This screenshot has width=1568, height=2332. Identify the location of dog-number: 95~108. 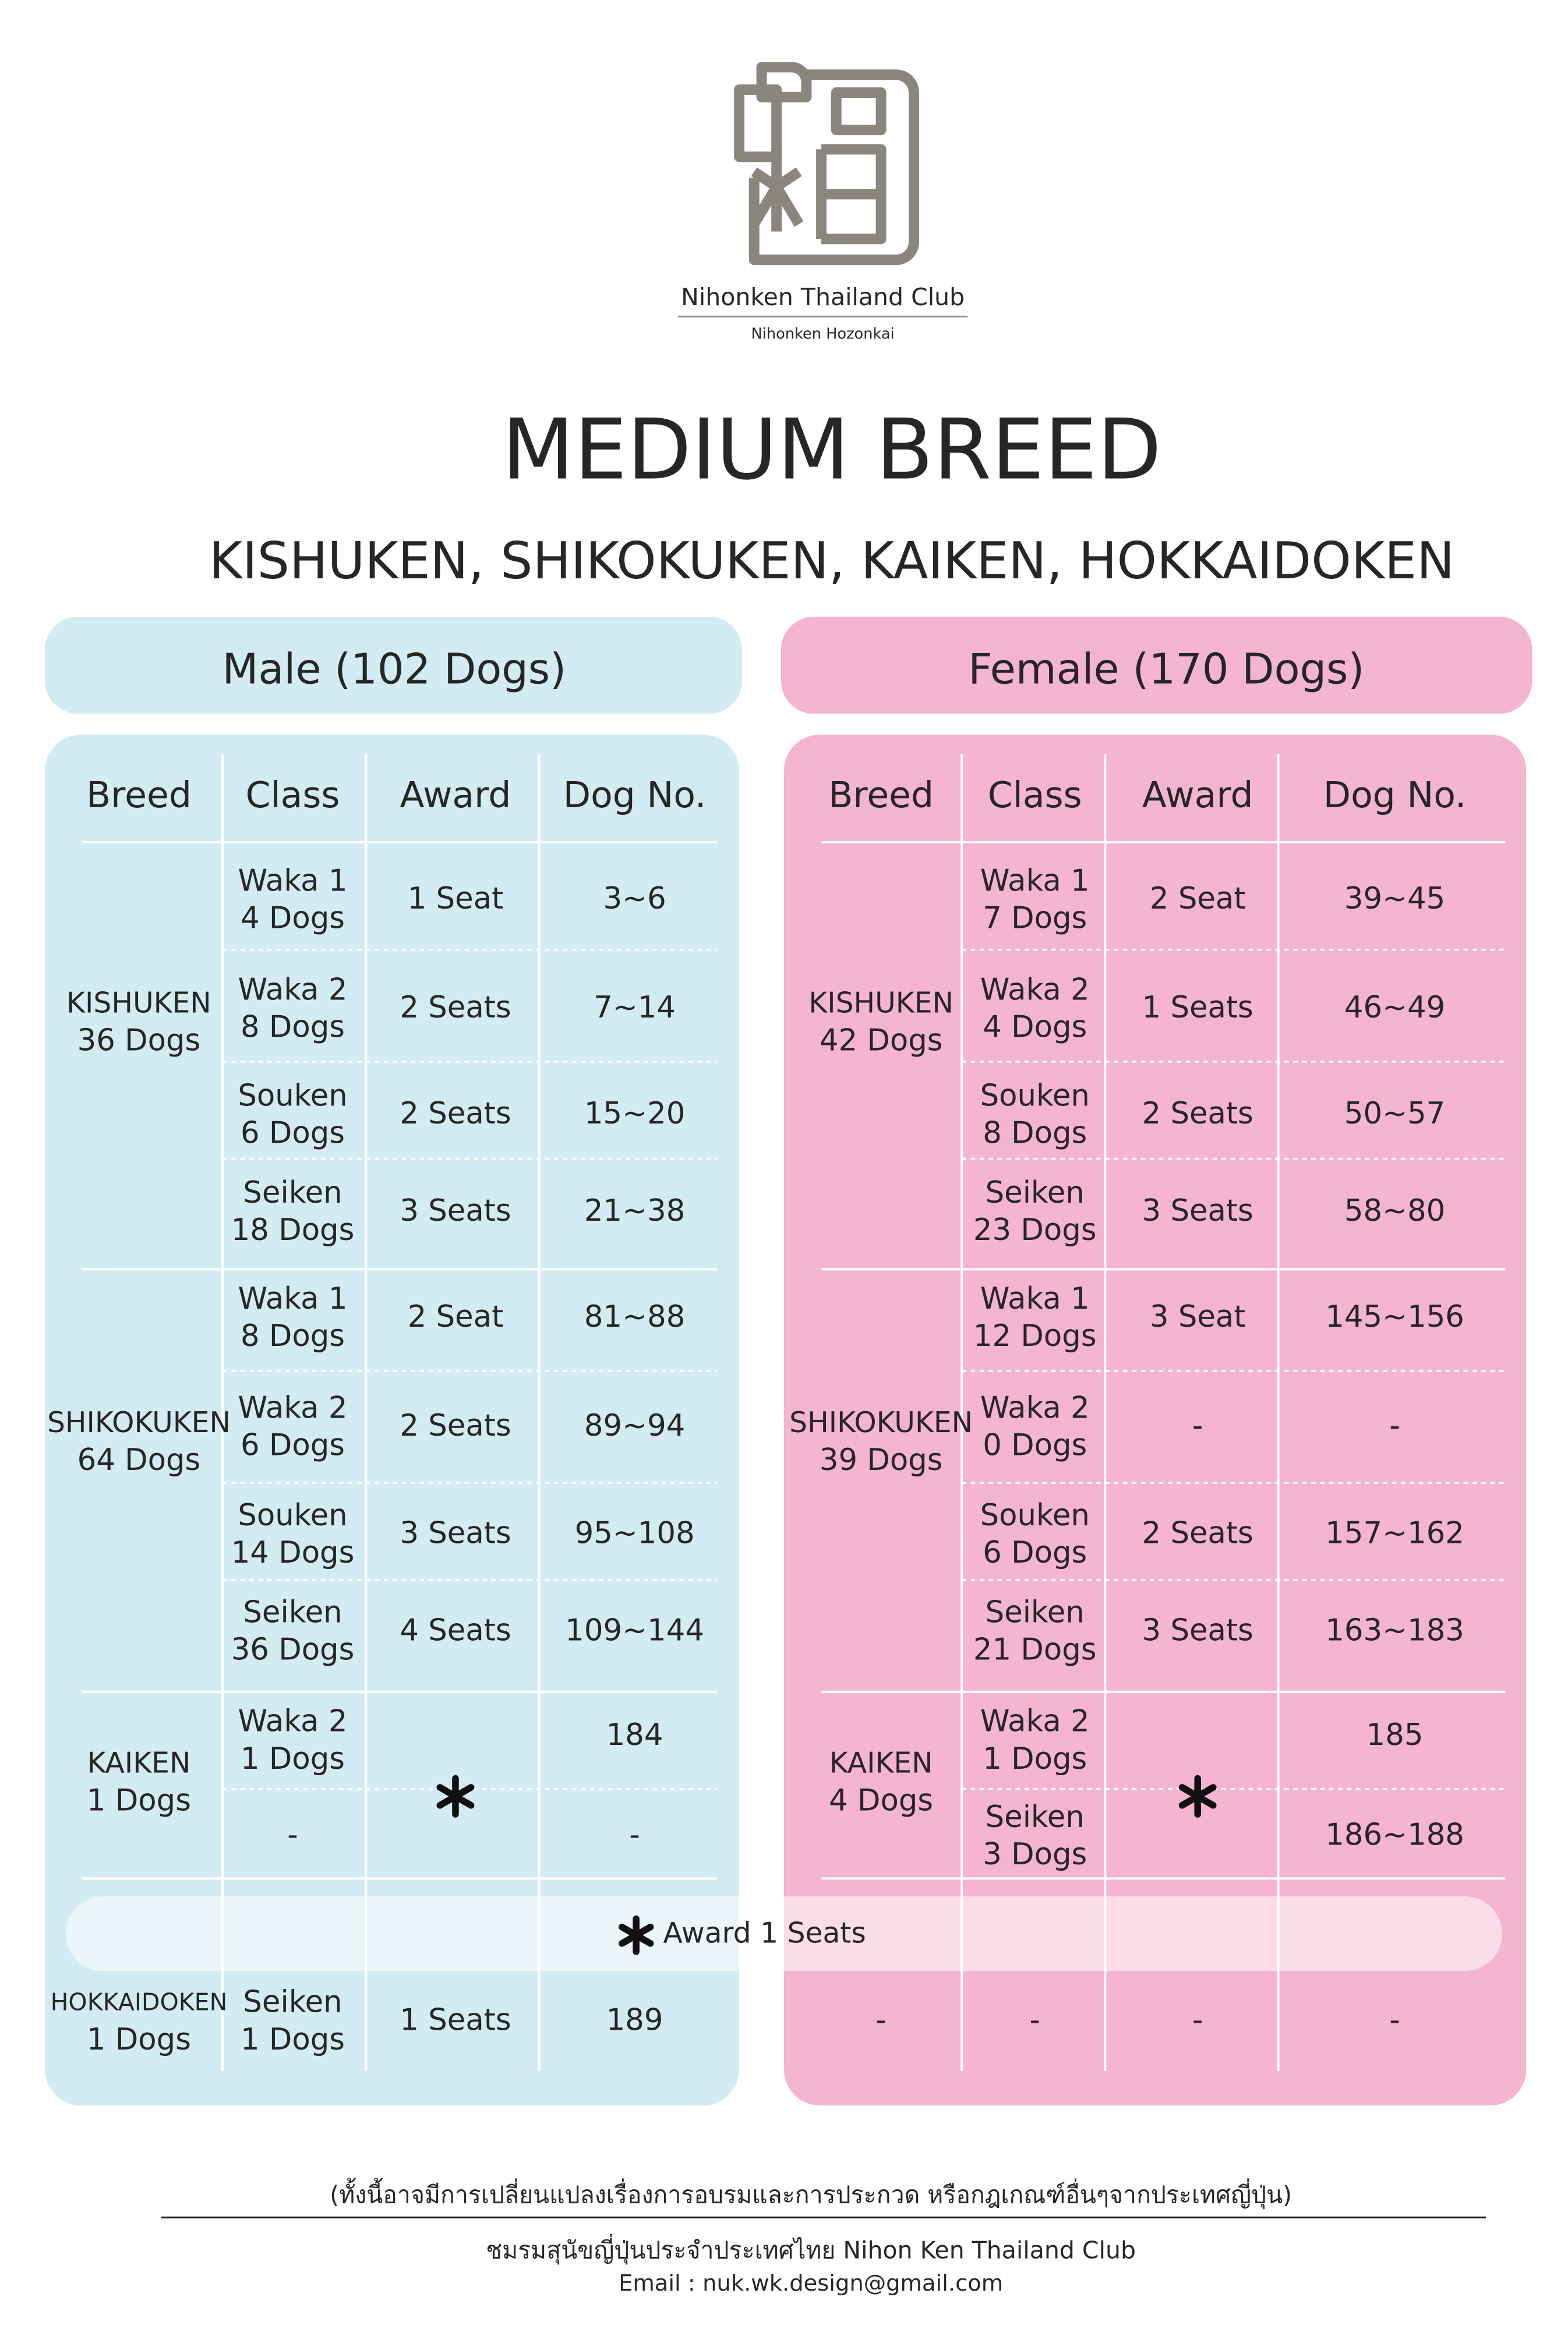
(635, 1533).